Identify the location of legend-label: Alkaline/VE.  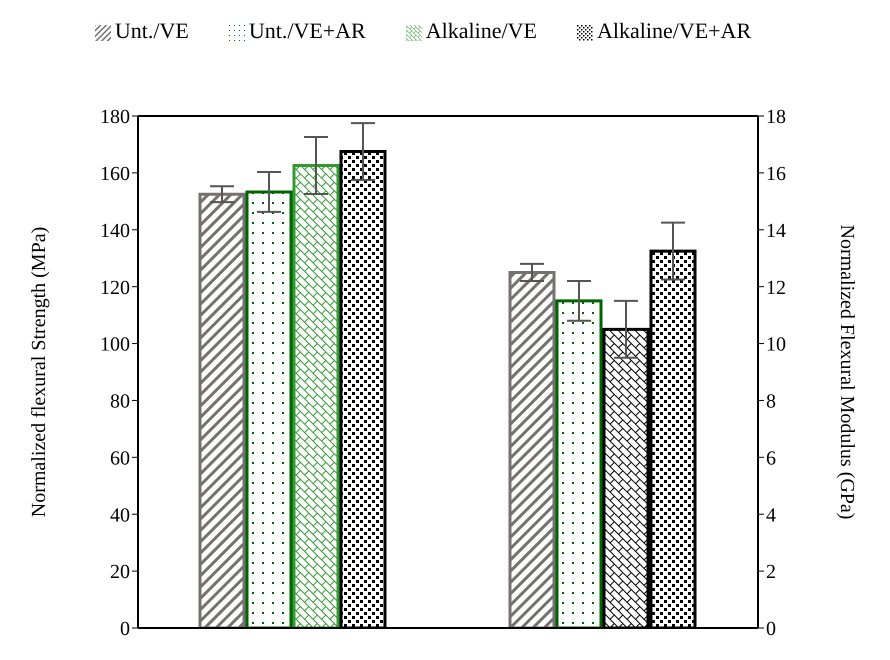
(481, 30).